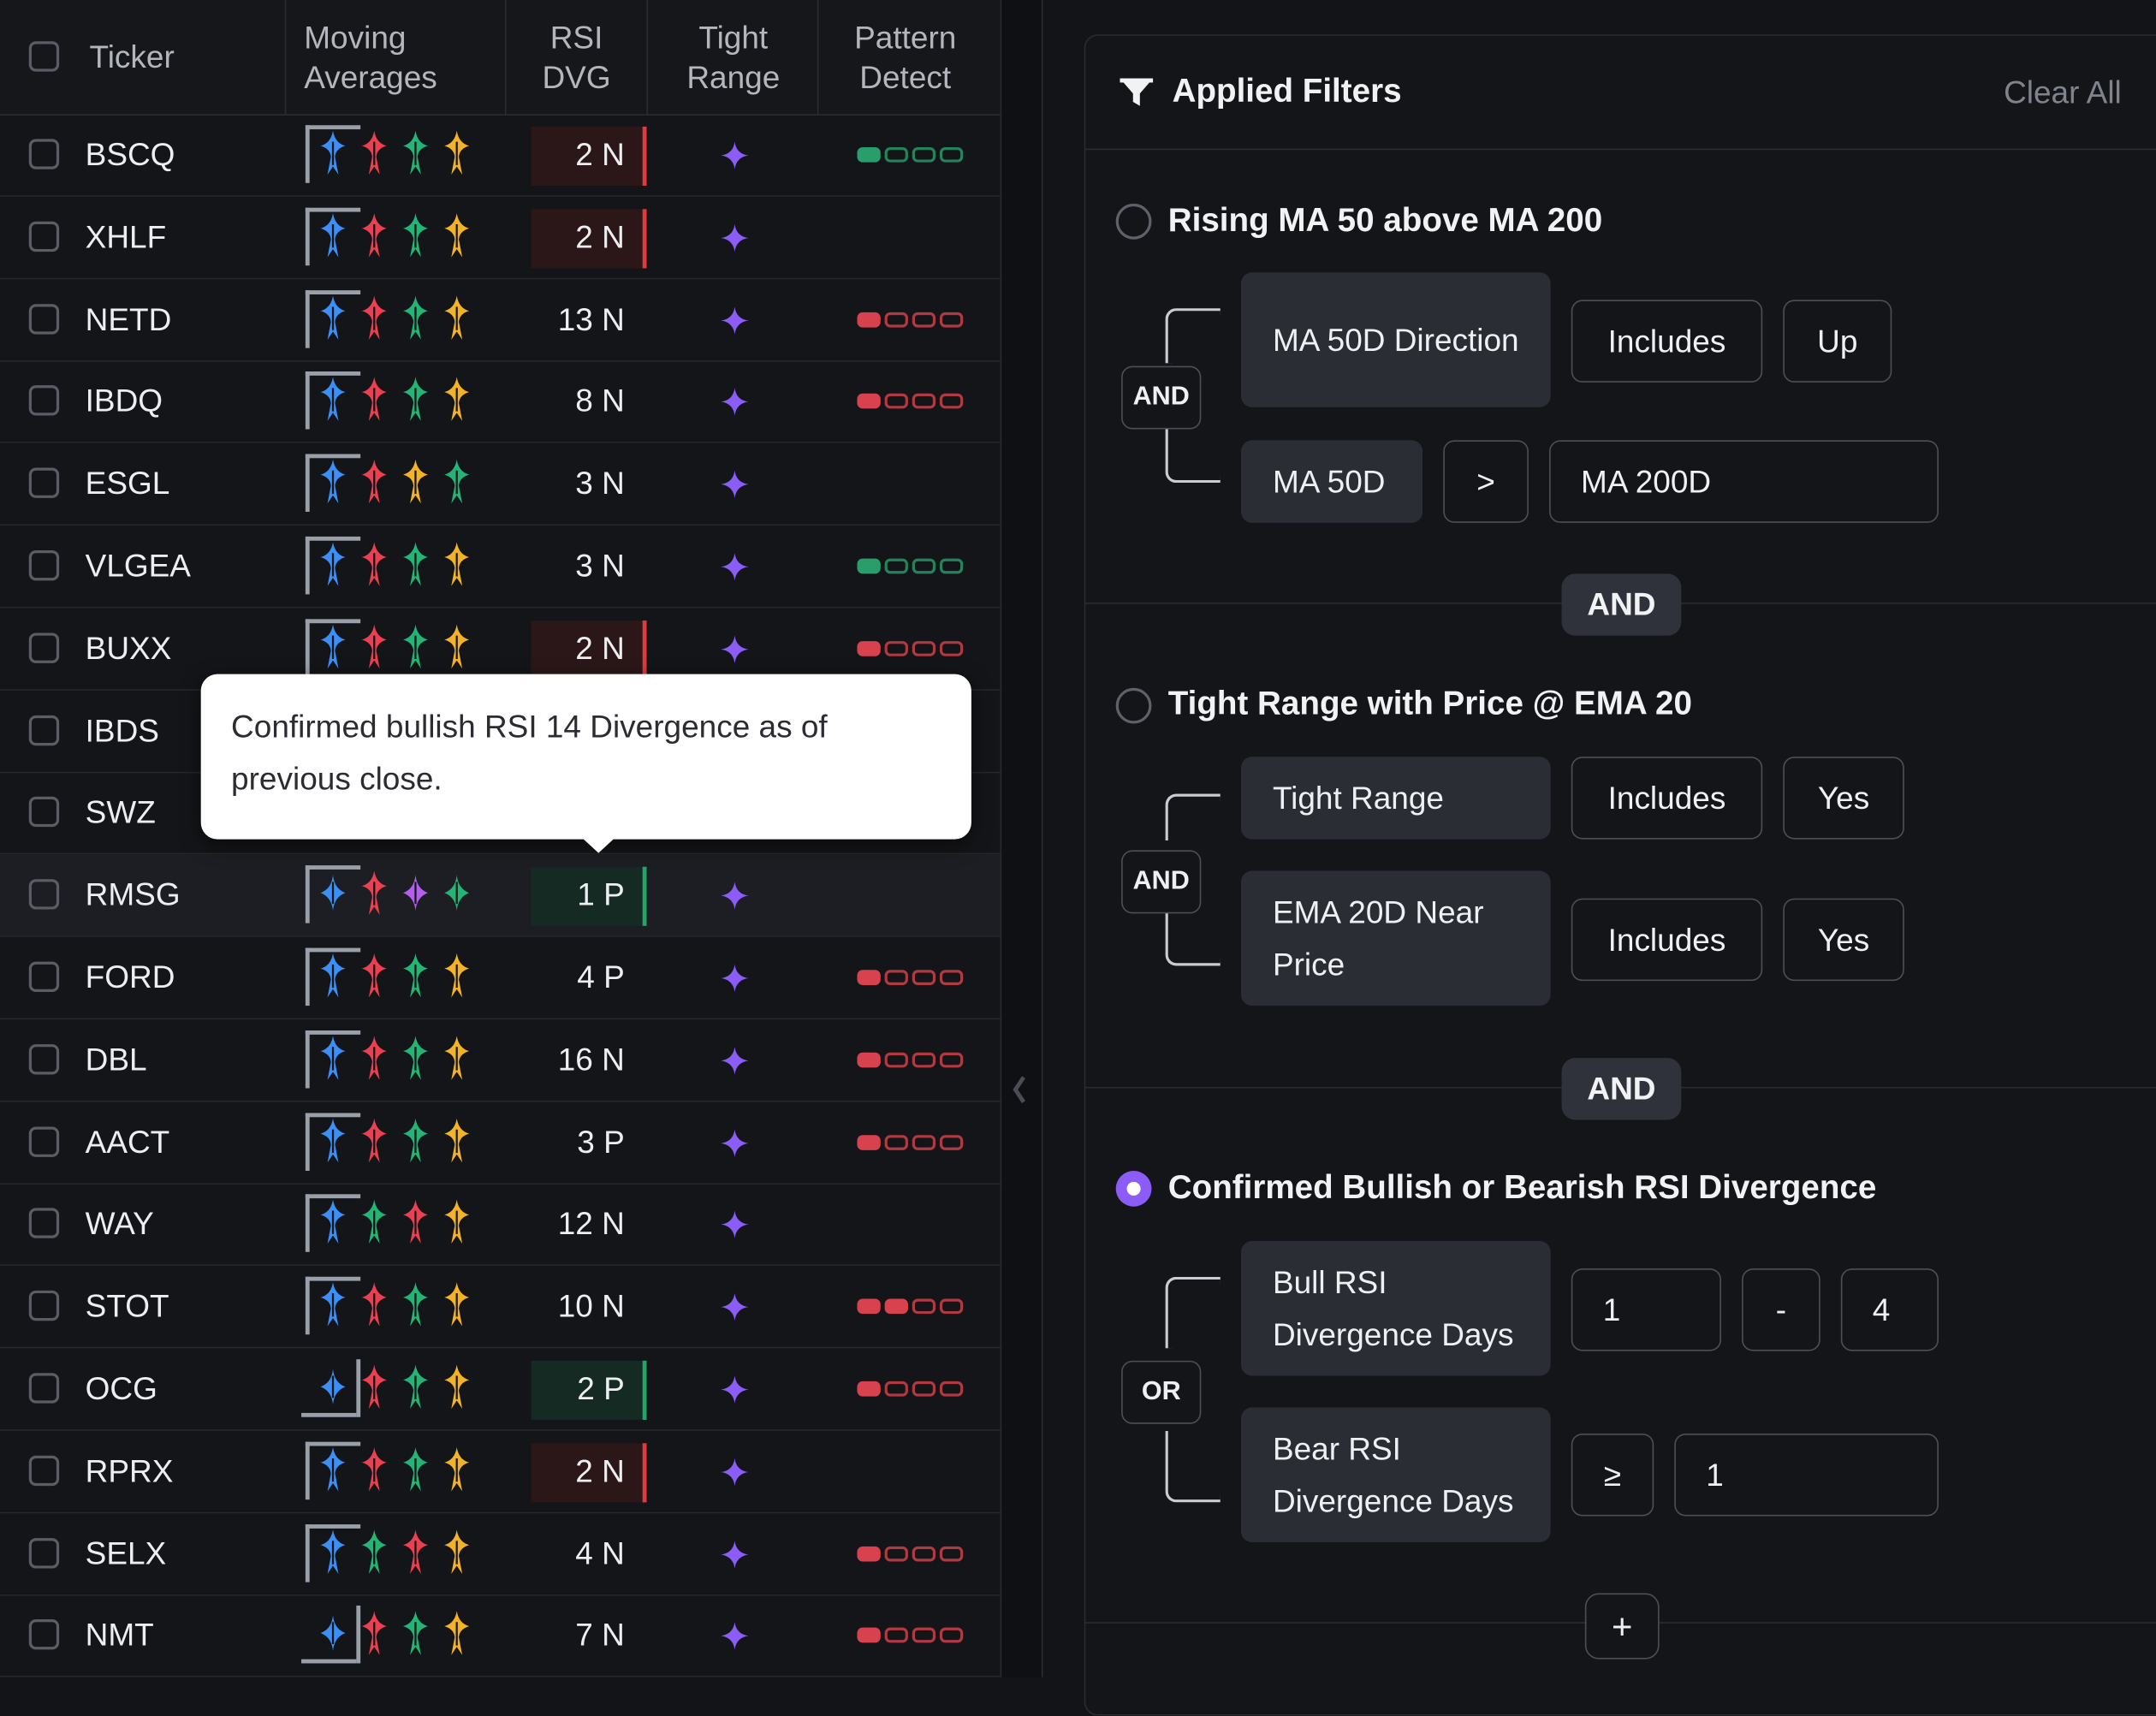 The height and width of the screenshot is (1716, 2156). What do you see at coordinates (1486, 481) in the screenshot?
I see `condition-operator: >` at bounding box center [1486, 481].